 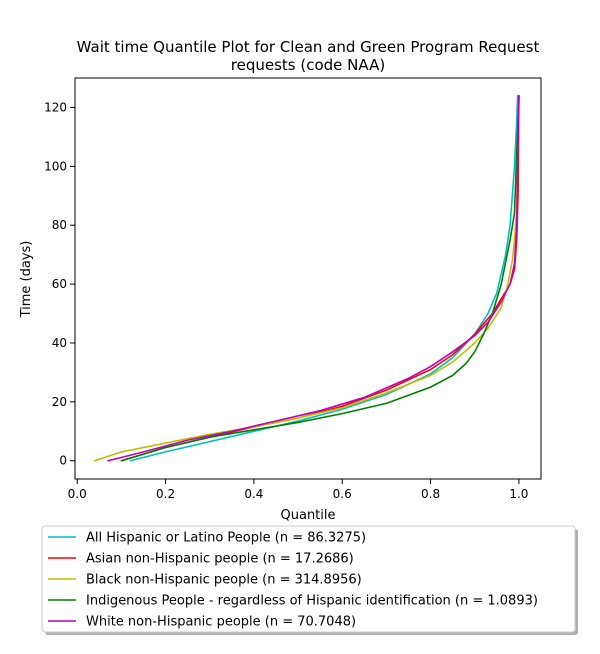 I want to click on y-axis-ticks: 0 20 40 60 80 100 120, so click(x=59, y=284).